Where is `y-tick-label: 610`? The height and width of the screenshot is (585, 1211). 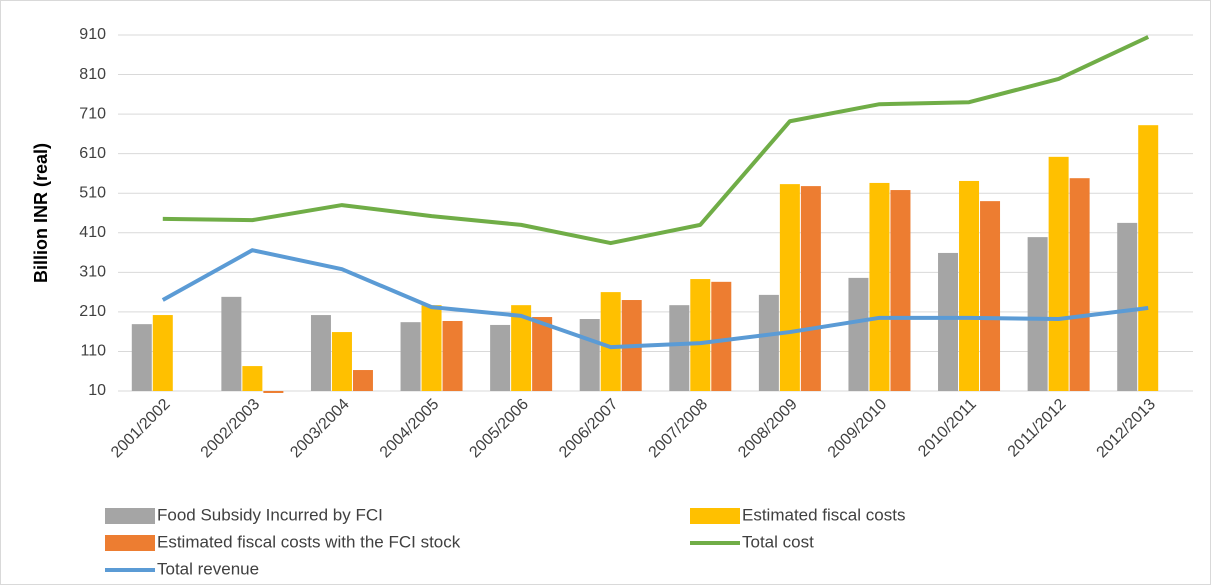 y-tick-label: 610 is located at coordinates (92, 153).